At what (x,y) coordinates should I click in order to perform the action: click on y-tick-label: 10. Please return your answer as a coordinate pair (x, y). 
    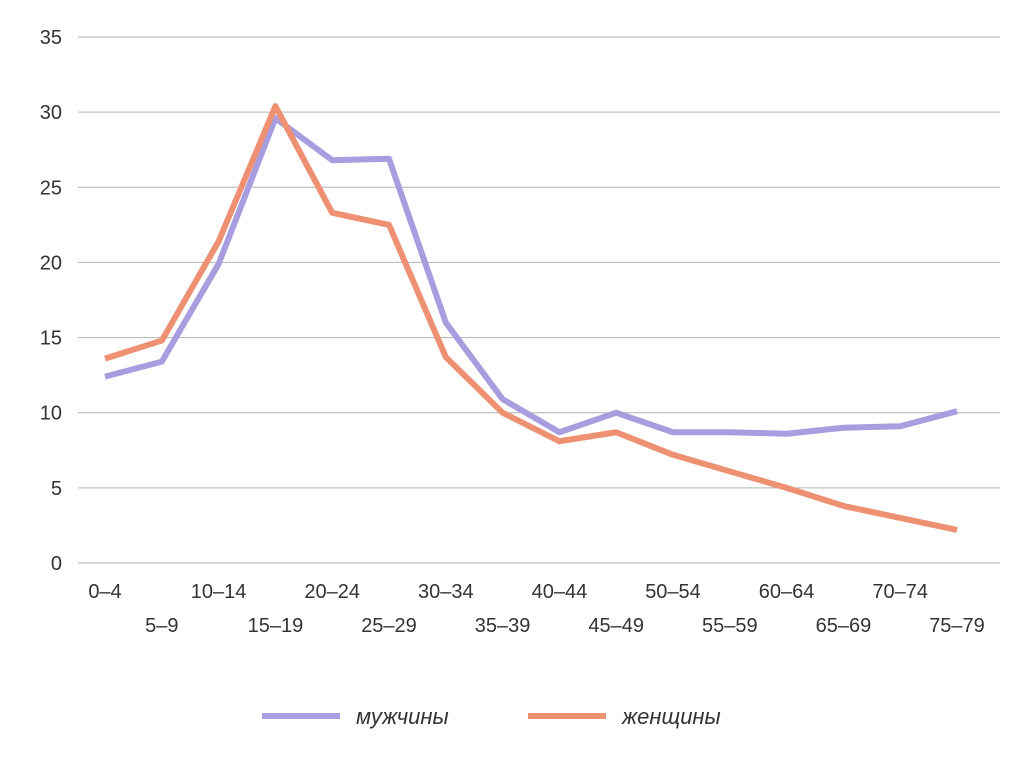
    Looking at the image, I should click on (51, 414).